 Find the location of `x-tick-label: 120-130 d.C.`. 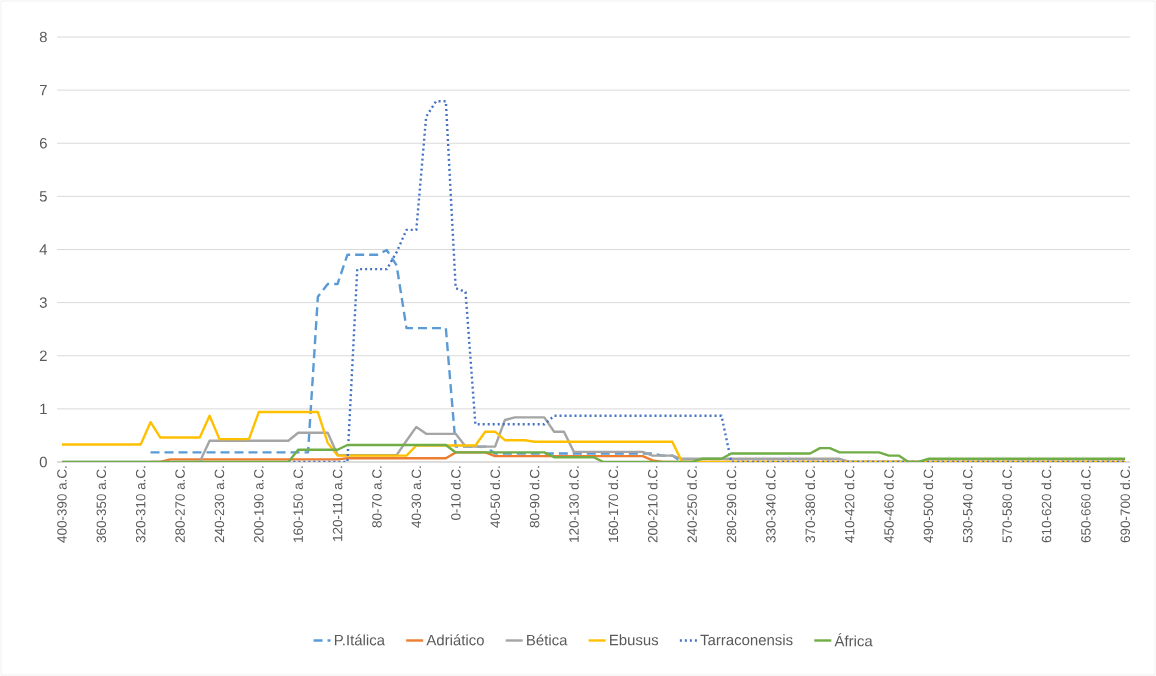

x-tick-label: 120-130 d.C. is located at coordinates (573, 504).